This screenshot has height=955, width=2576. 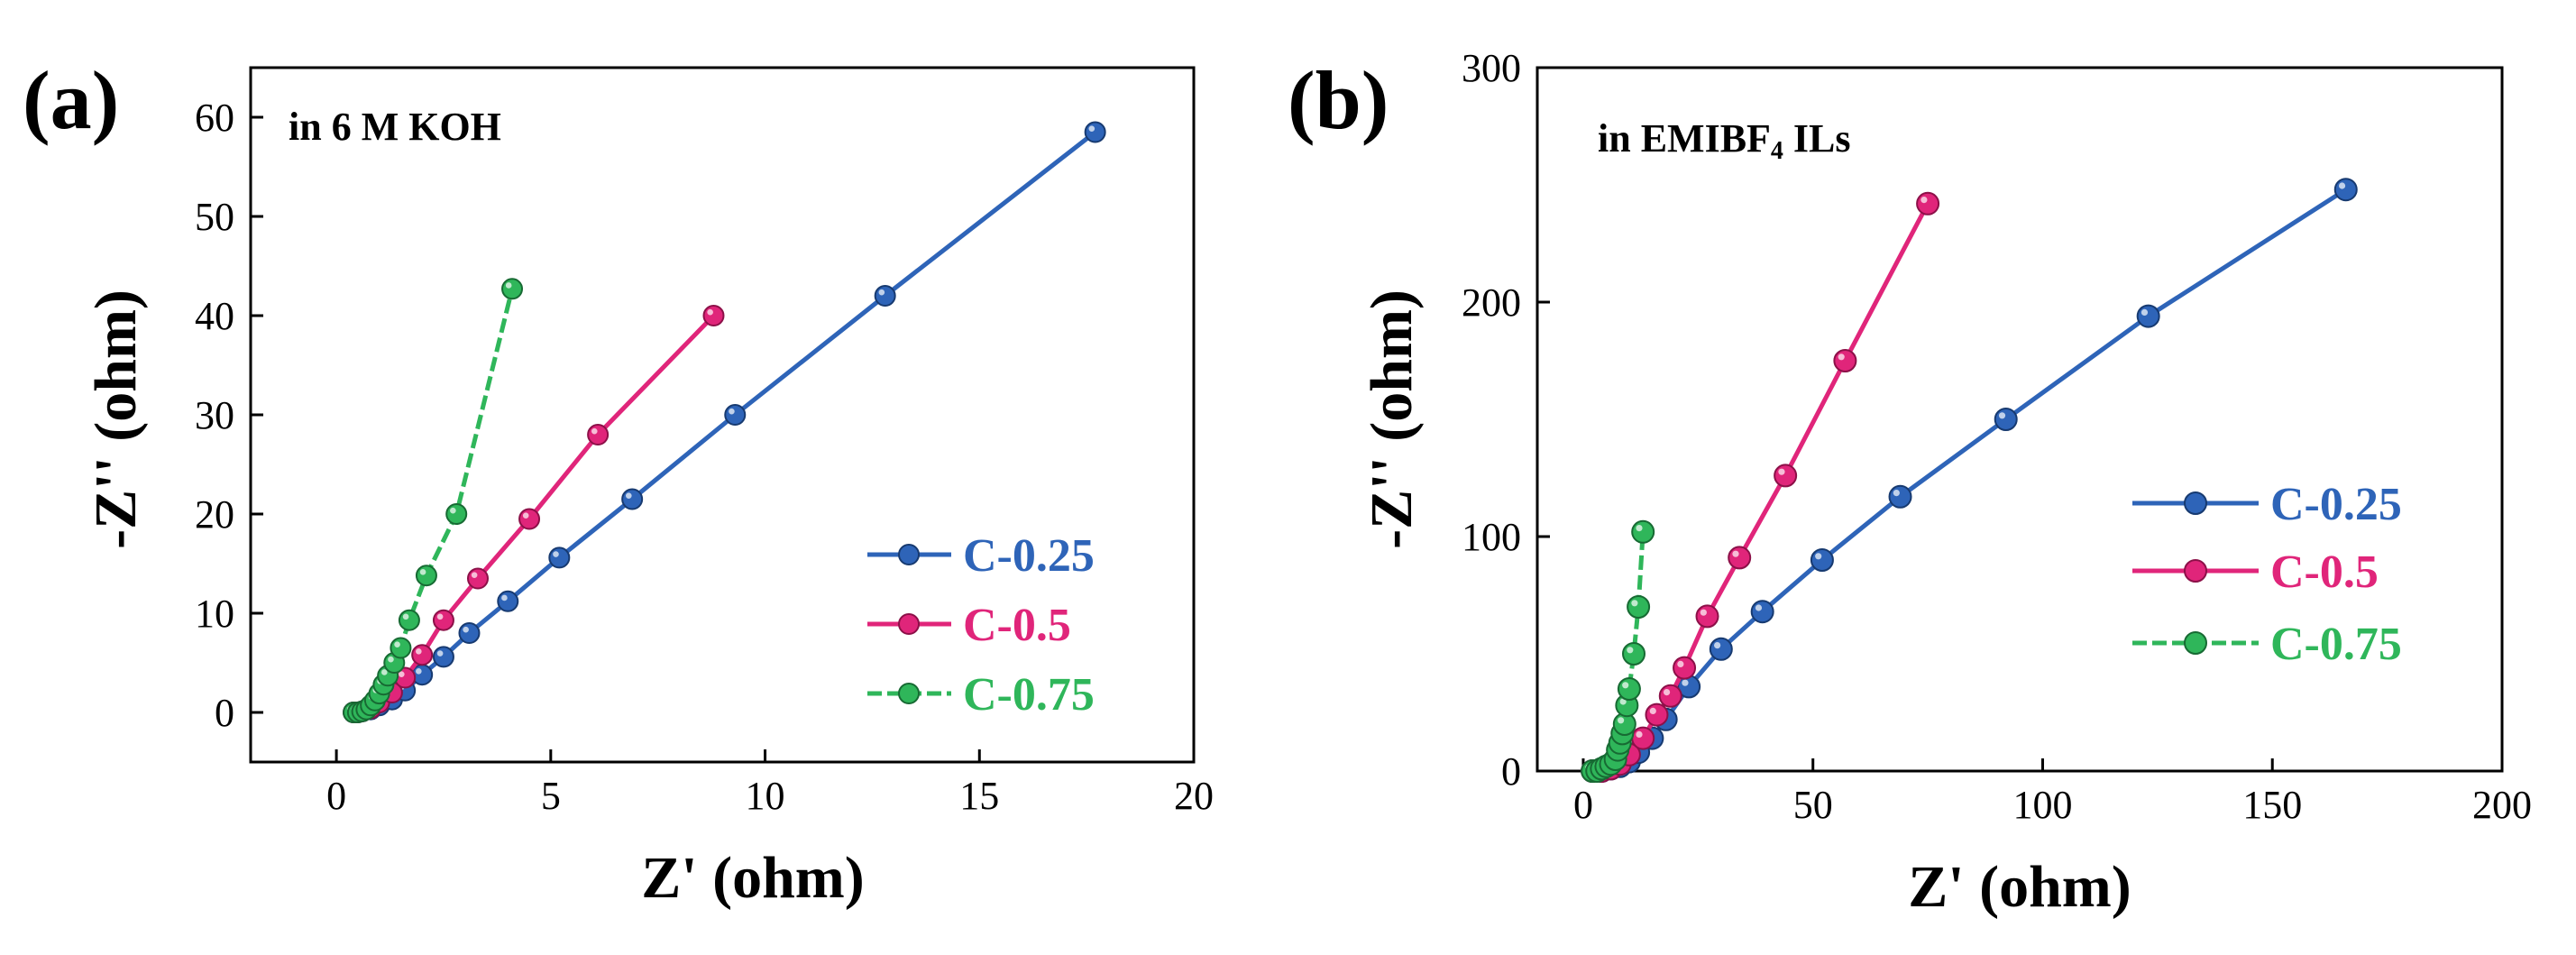 I want to click on panel-a-x-axis-title: Z' (ohm), so click(x=753, y=878).